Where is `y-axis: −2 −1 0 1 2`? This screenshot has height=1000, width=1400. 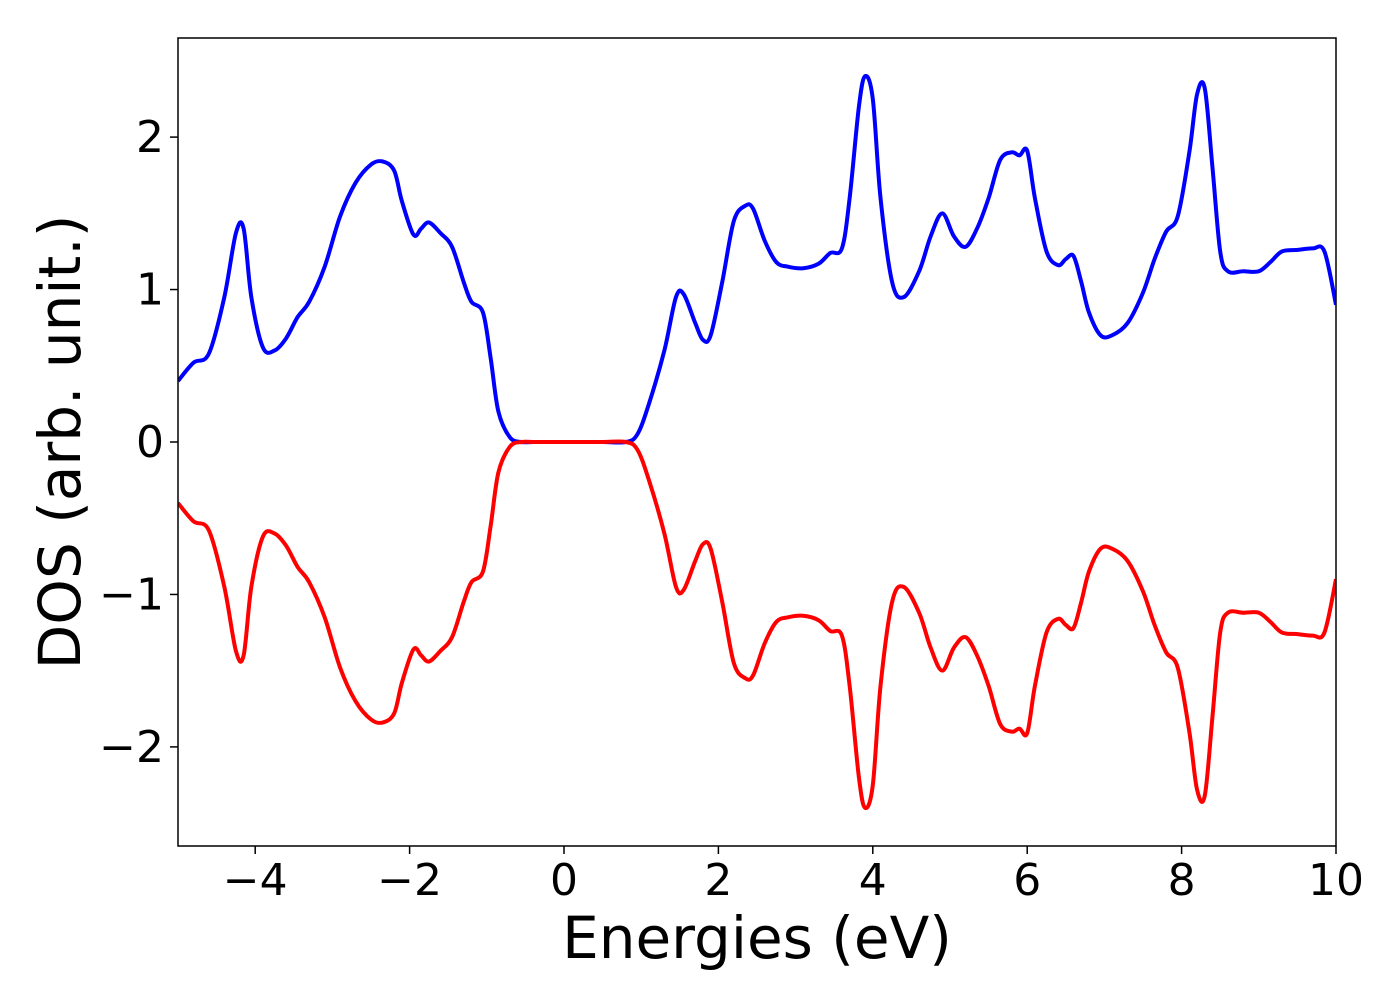 y-axis: −2 −1 0 1 2 is located at coordinates (138, 442).